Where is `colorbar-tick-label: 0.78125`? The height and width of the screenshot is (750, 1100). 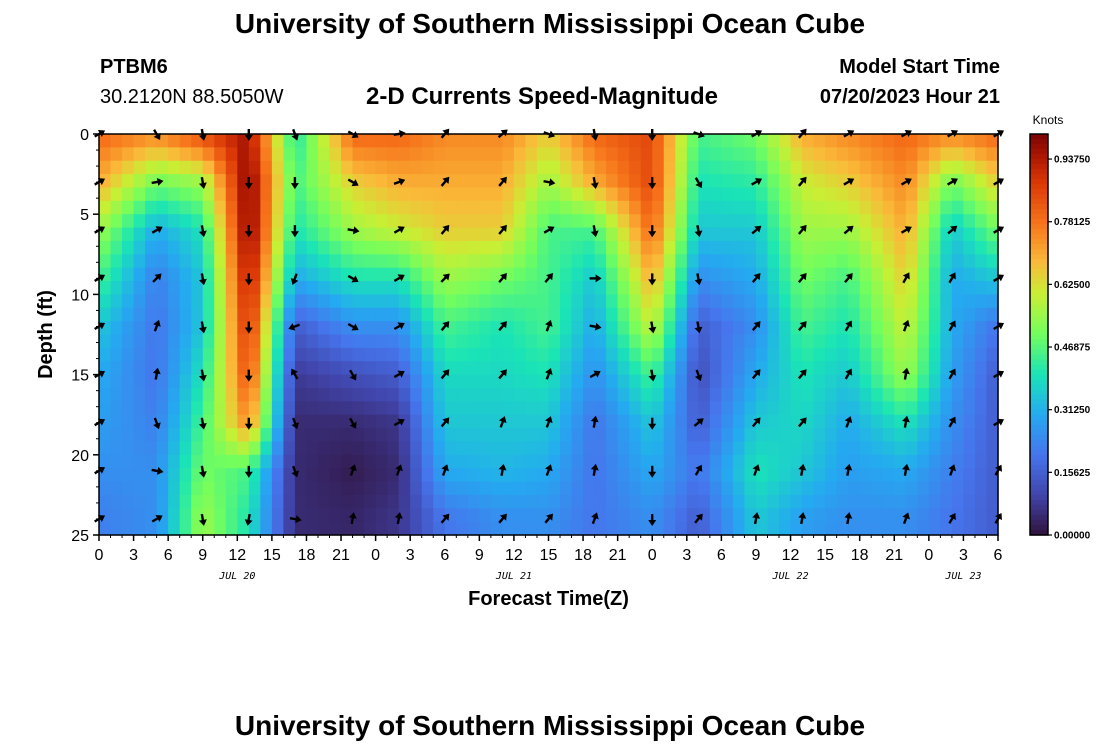
colorbar-tick-label: 0.78125 is located at coordinates (1072, 222).